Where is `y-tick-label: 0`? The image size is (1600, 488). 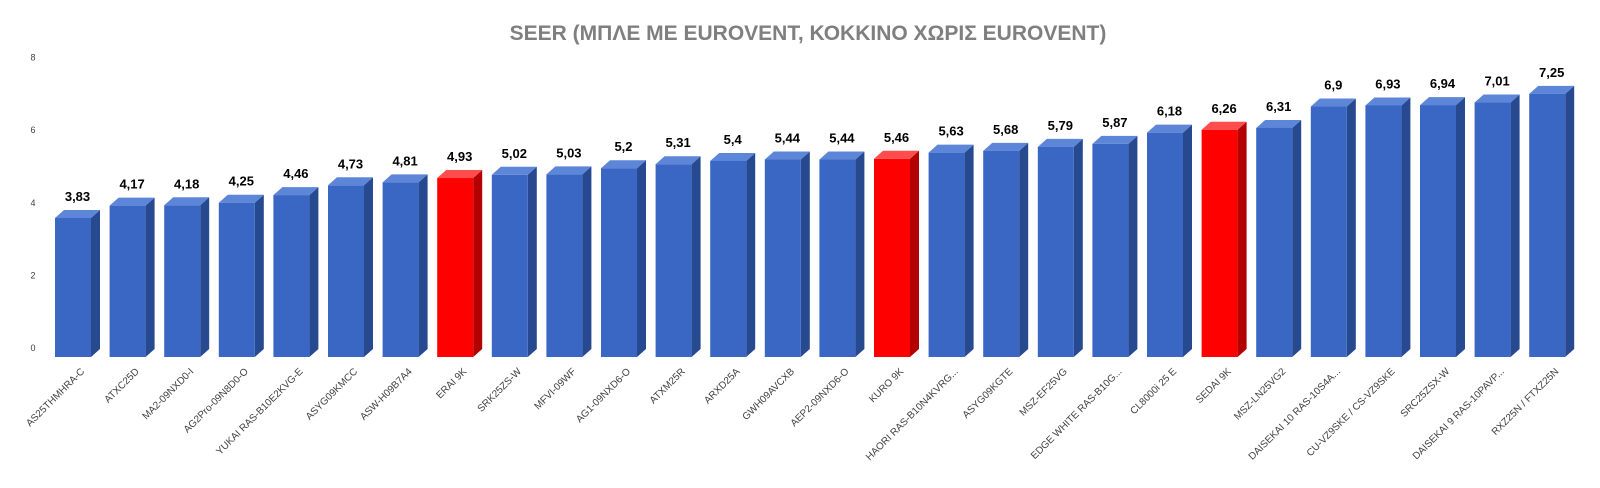
y-tick-label: 0 is located at coordinates (32, 348).